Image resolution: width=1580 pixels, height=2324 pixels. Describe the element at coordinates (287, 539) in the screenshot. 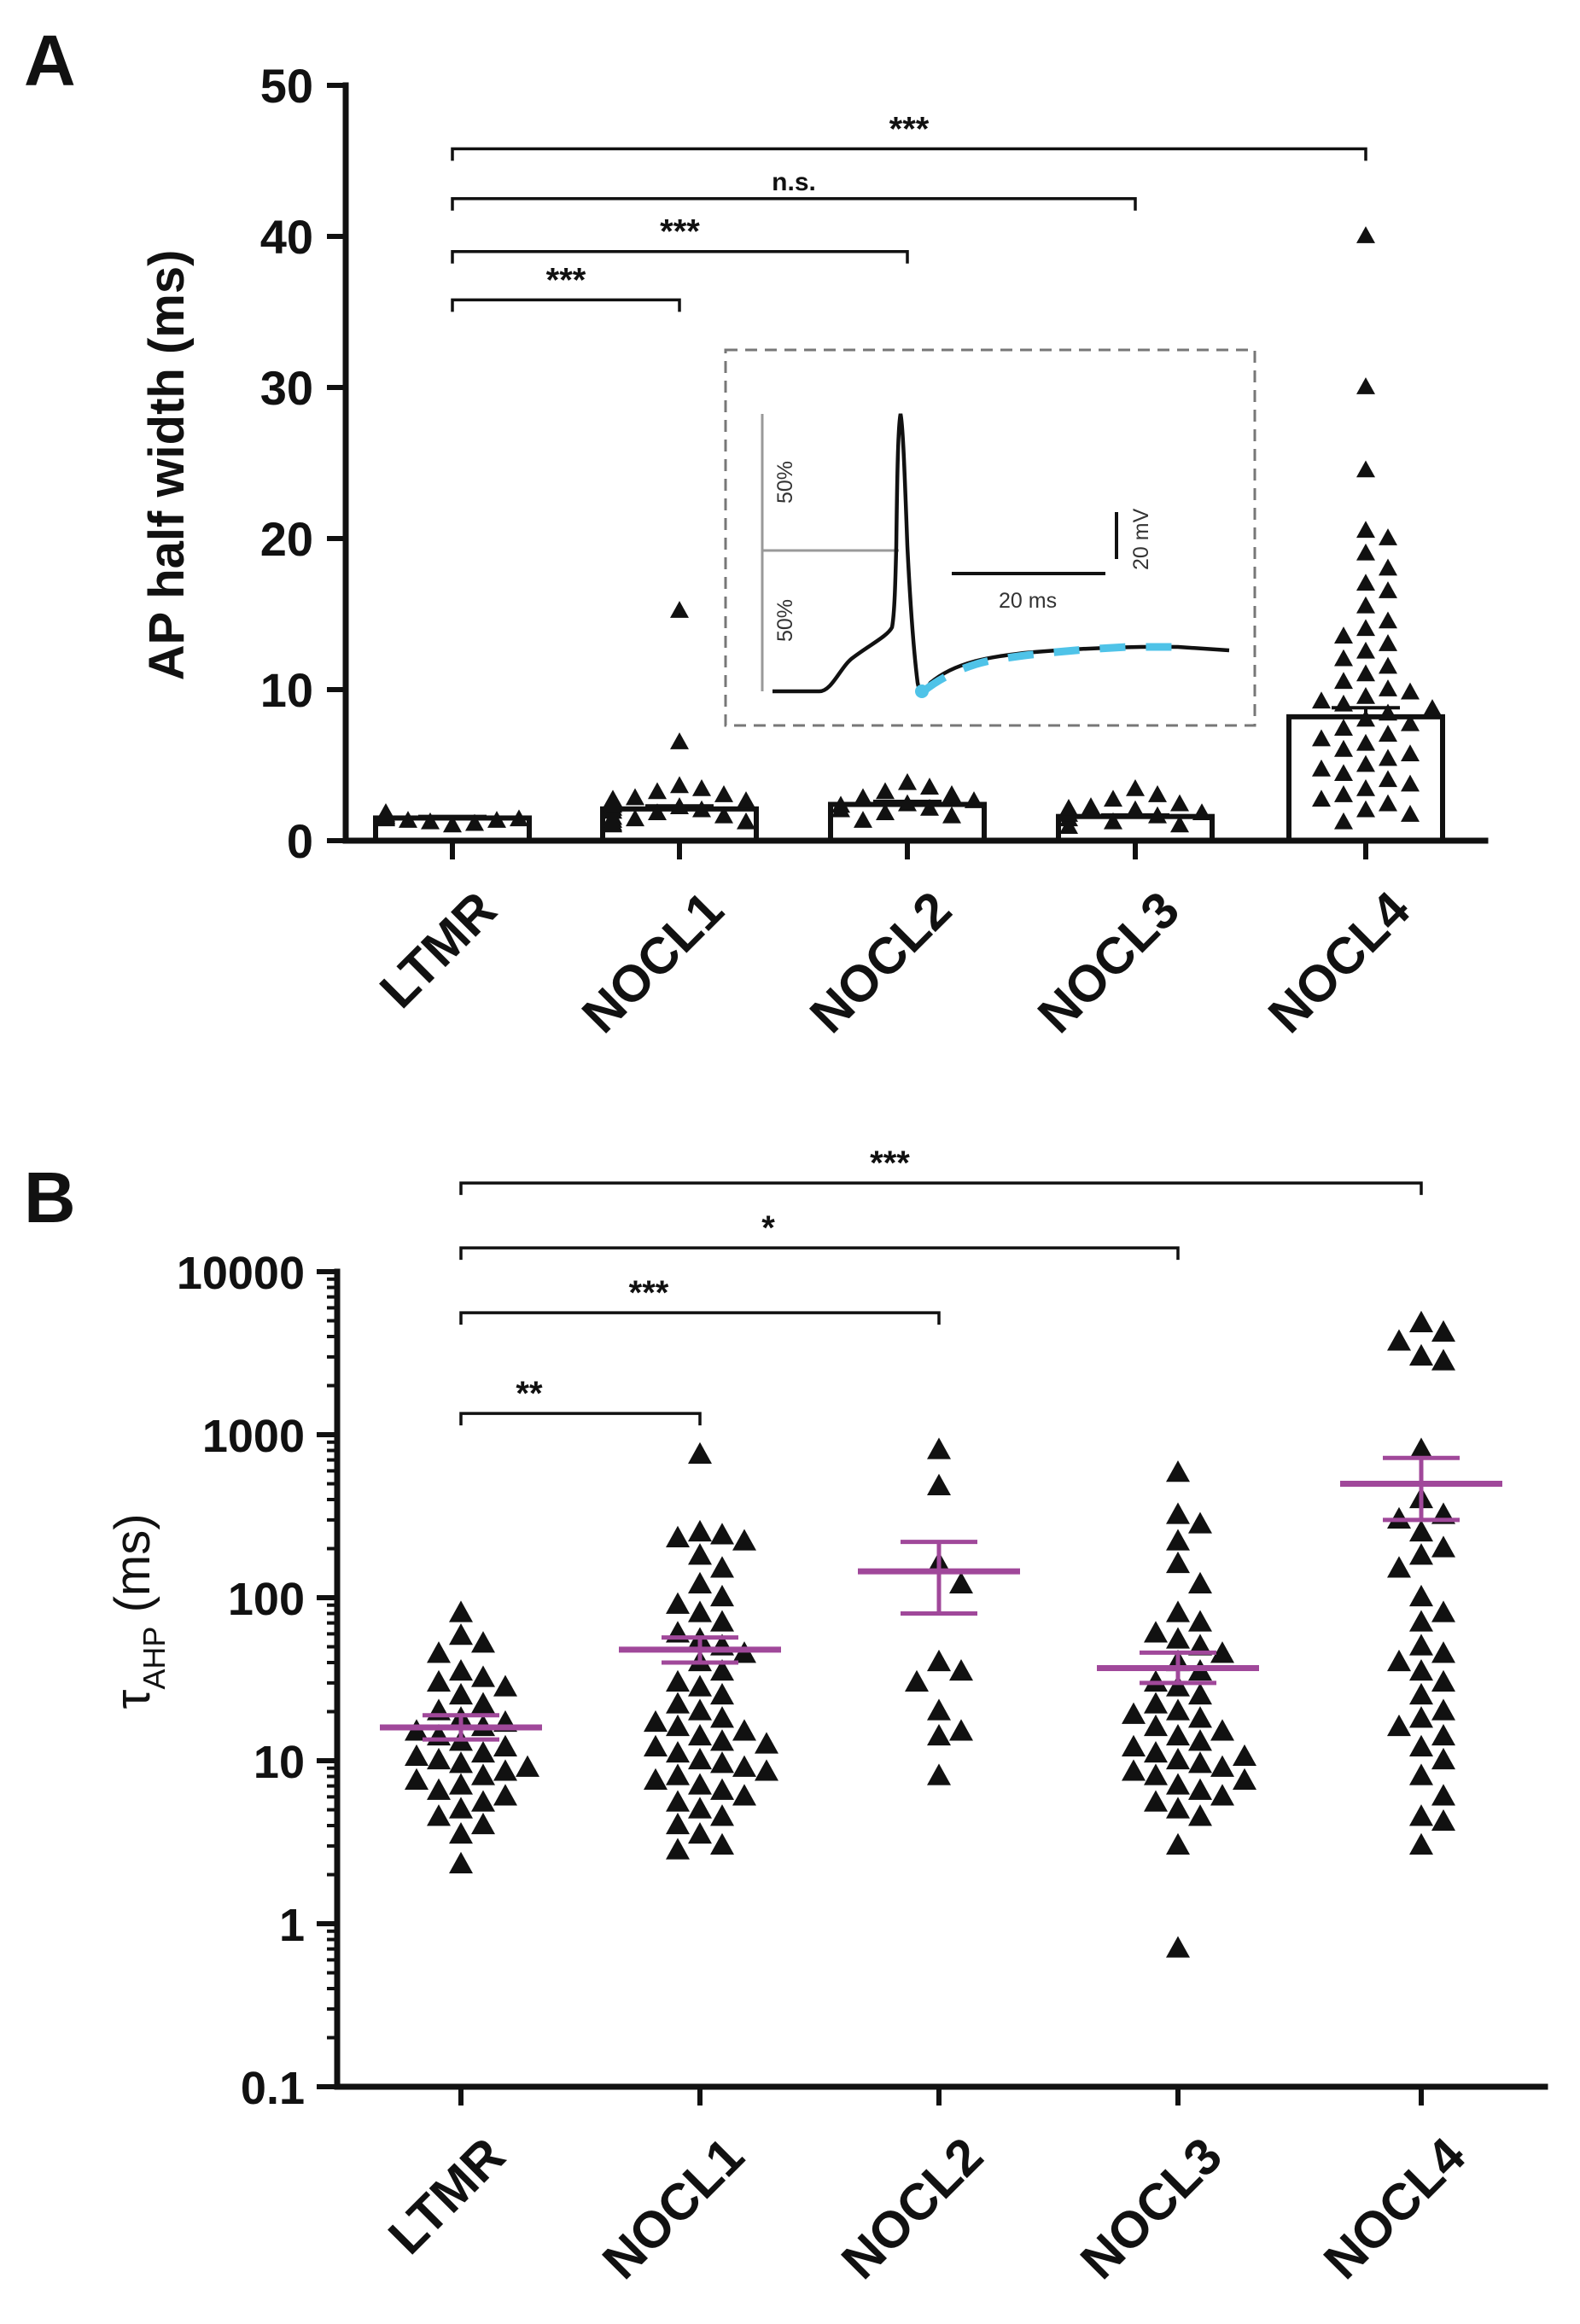

I see `panel-a-y-tick-label: 20` at that location.